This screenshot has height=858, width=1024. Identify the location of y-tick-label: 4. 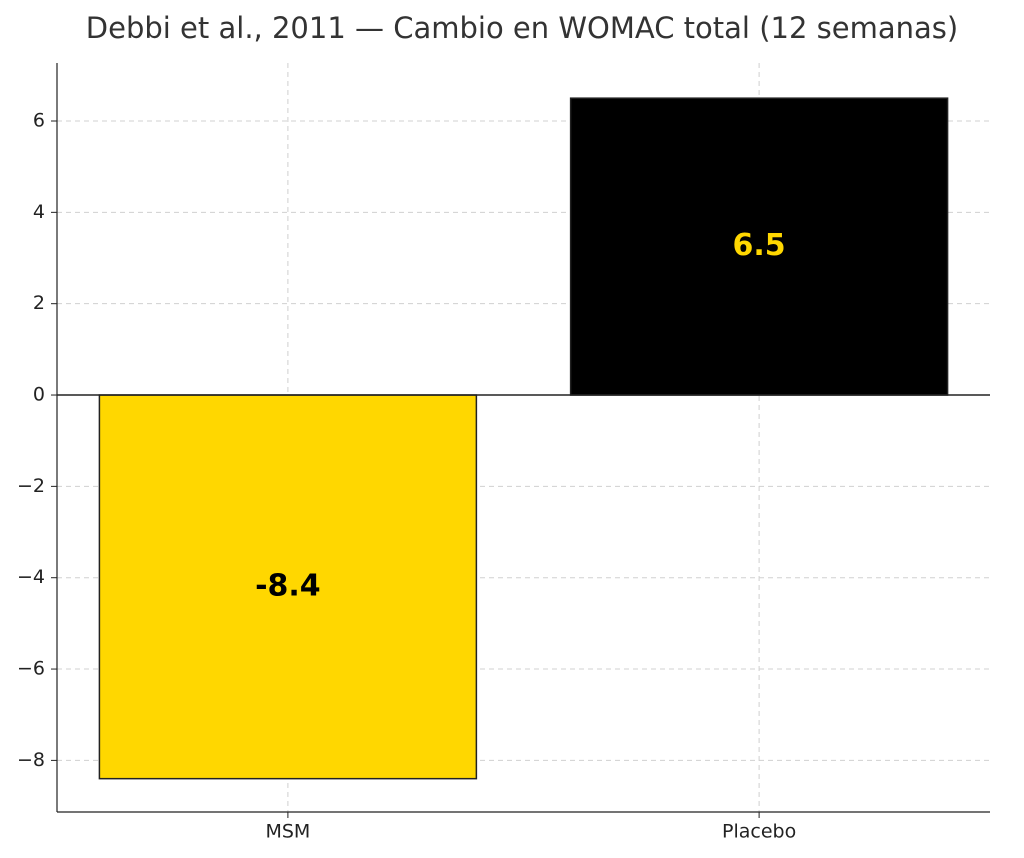
(39, 212).